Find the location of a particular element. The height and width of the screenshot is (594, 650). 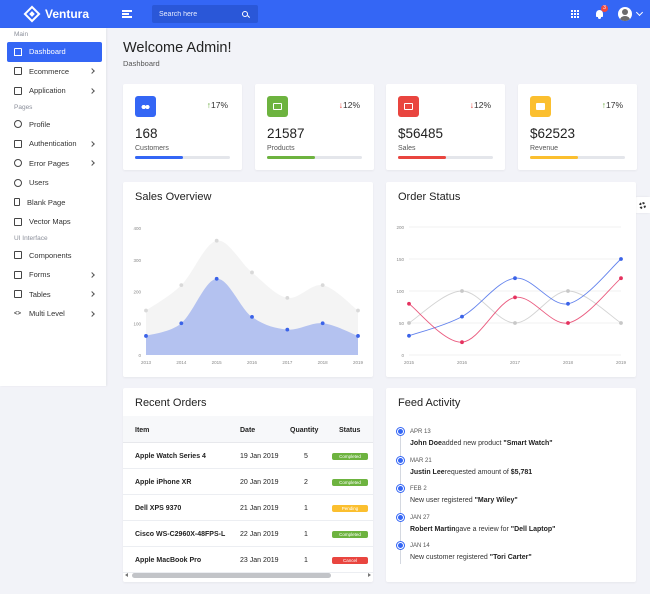

table-row: Apple MacBook Pro 23 Jan 2019 1 Cancel is located at coordinates (248, 560).